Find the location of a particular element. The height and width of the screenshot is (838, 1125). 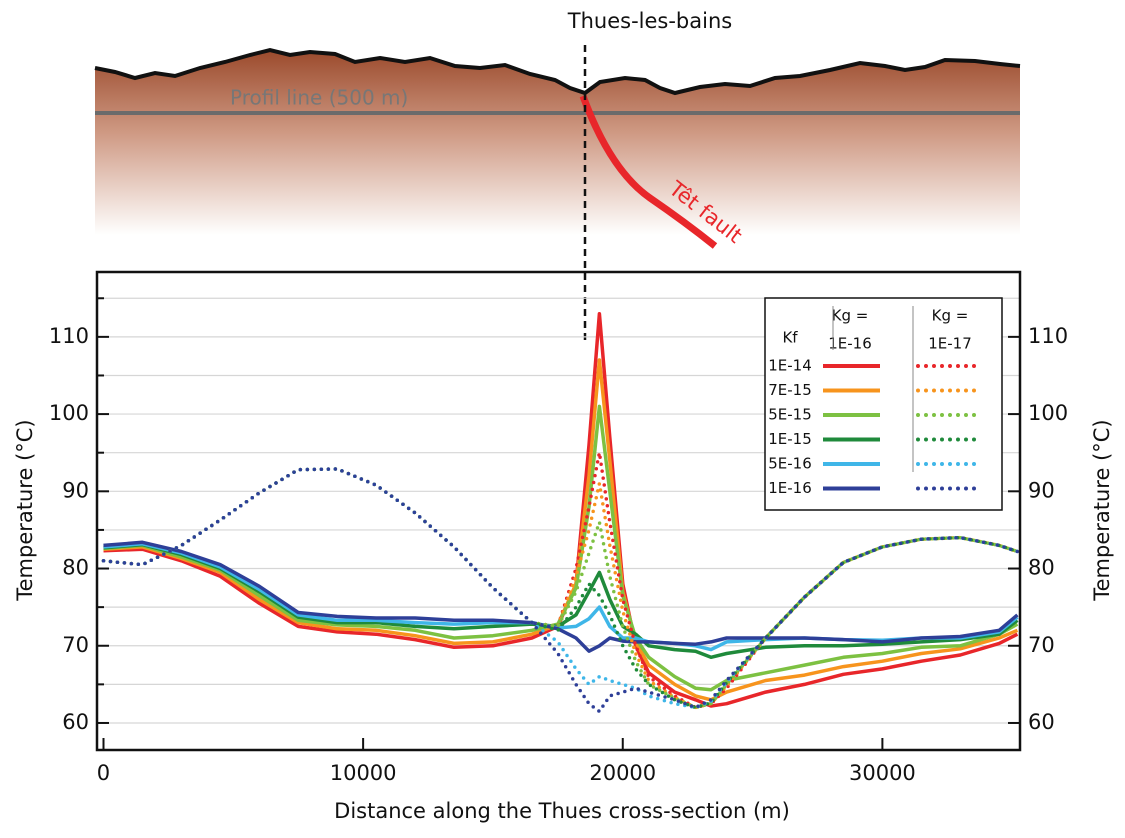

legend-group-label: 1E-16 is located at coordinates (850, 344).